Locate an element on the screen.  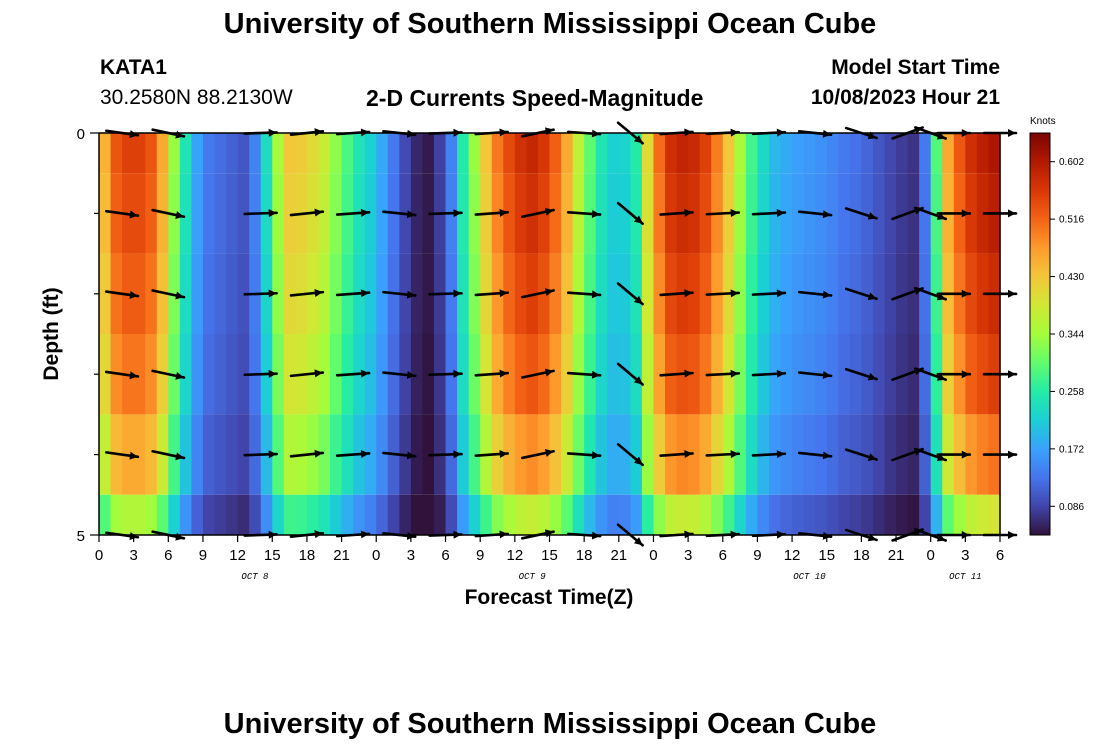
model-start-time: 10/08/2023 Hour 21 is located at coordinates (905, 97).